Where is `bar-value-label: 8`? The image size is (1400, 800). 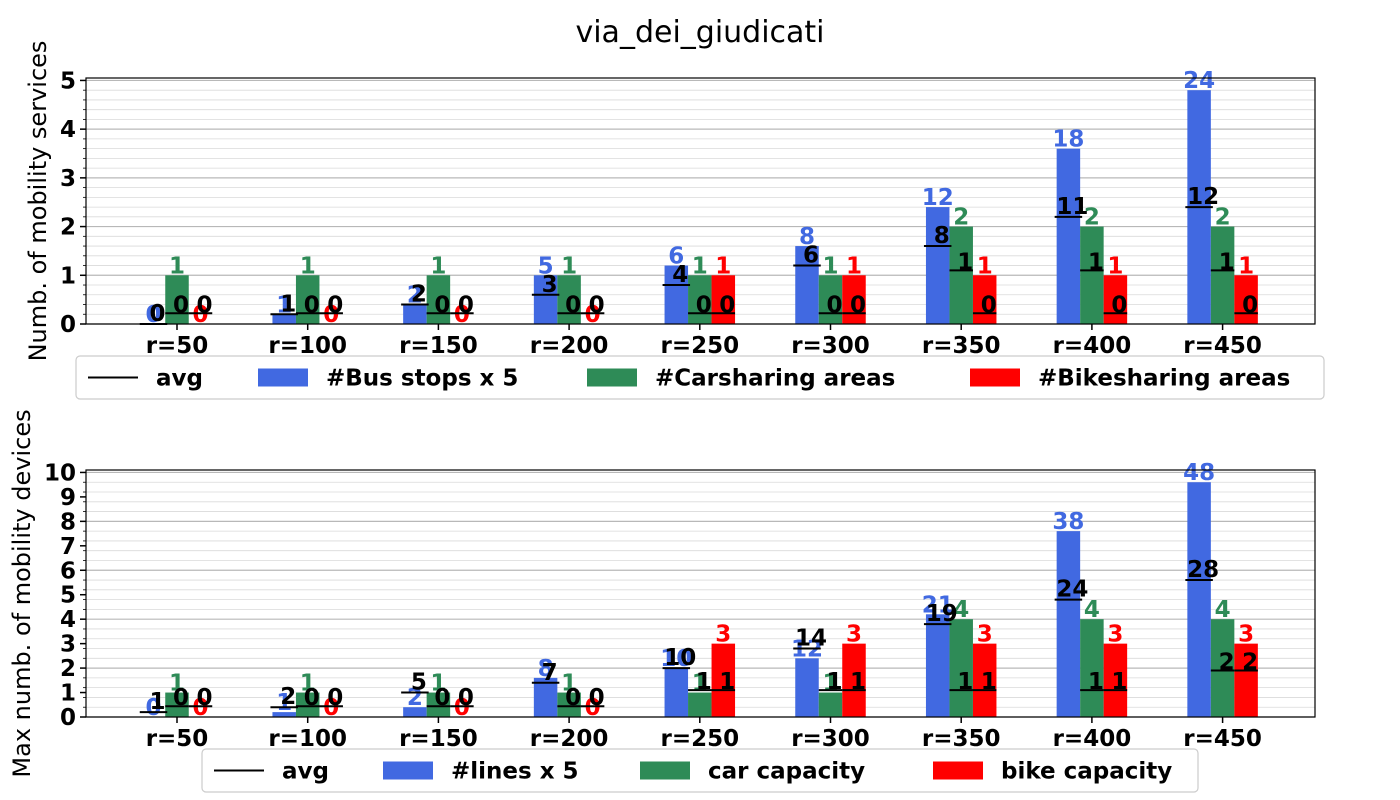 bar-value-label: 8 is located at coordinates (807, 237).